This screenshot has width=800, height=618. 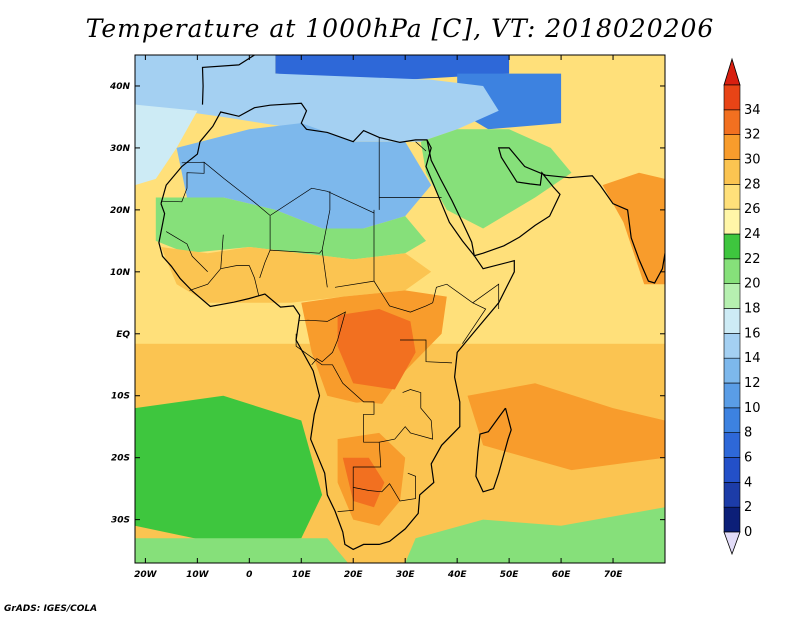 I want to click on lon-label: 10W, so click(x=198, y=575).